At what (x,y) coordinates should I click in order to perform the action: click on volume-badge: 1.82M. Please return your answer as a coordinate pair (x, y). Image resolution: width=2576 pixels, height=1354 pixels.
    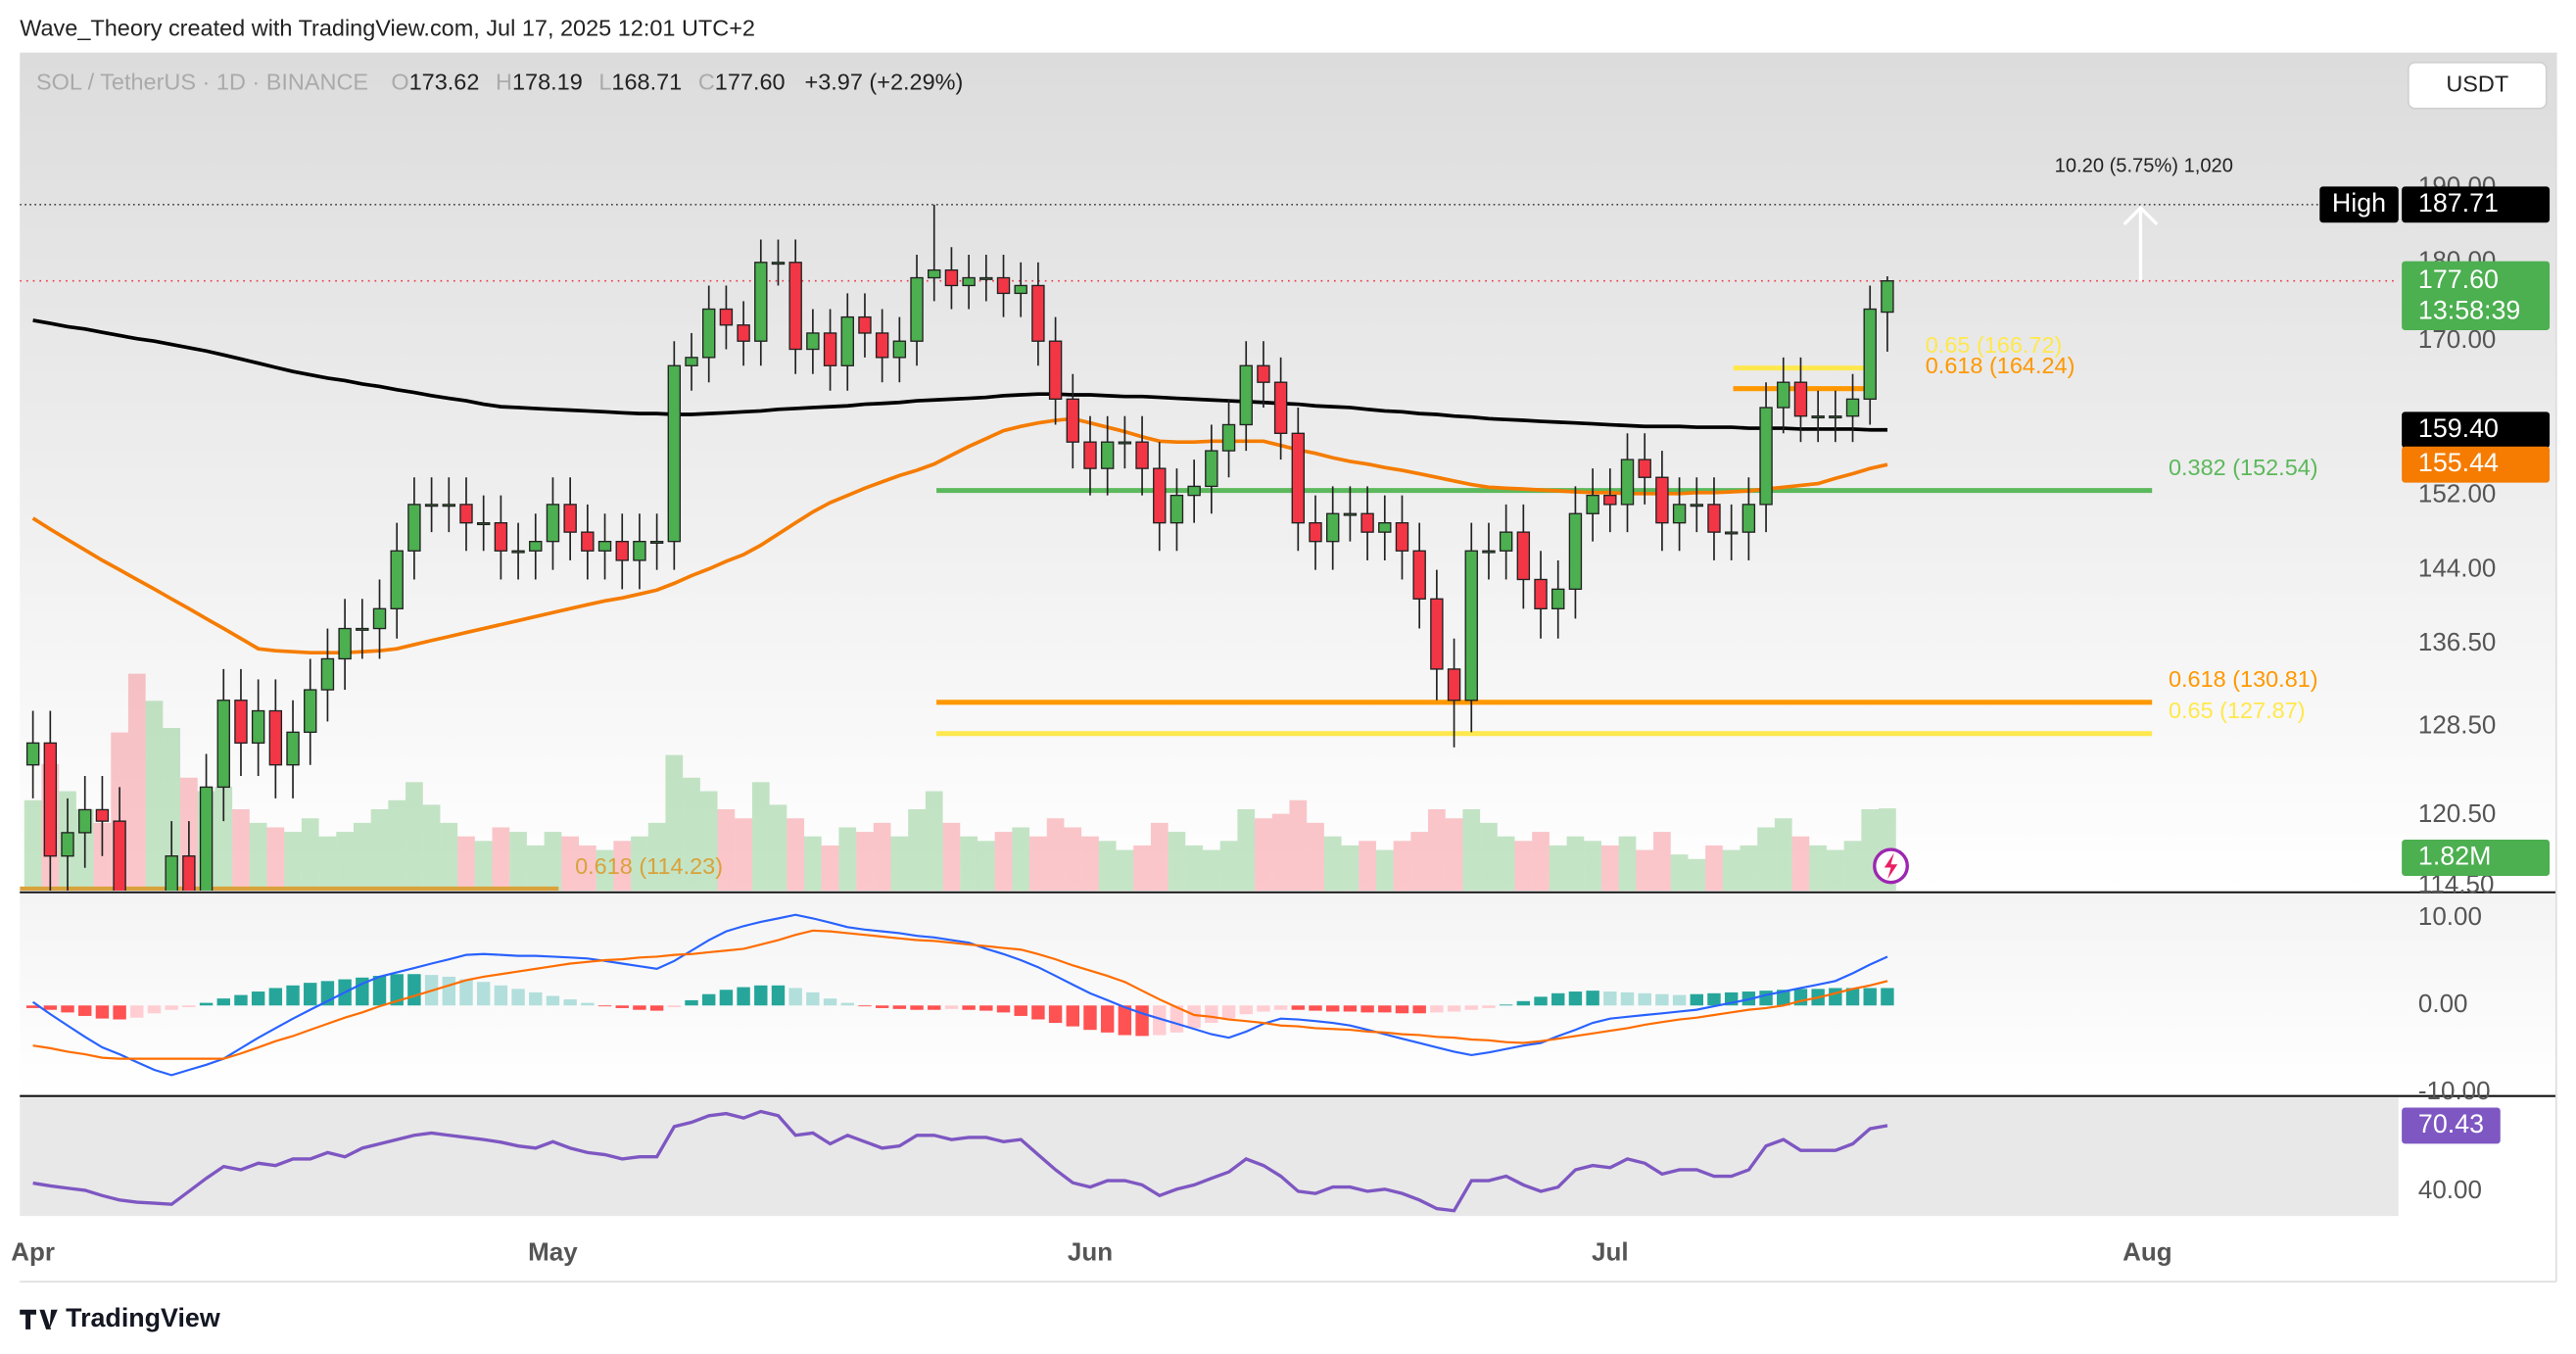
    Looking at the image, I should click on (2455, 856).